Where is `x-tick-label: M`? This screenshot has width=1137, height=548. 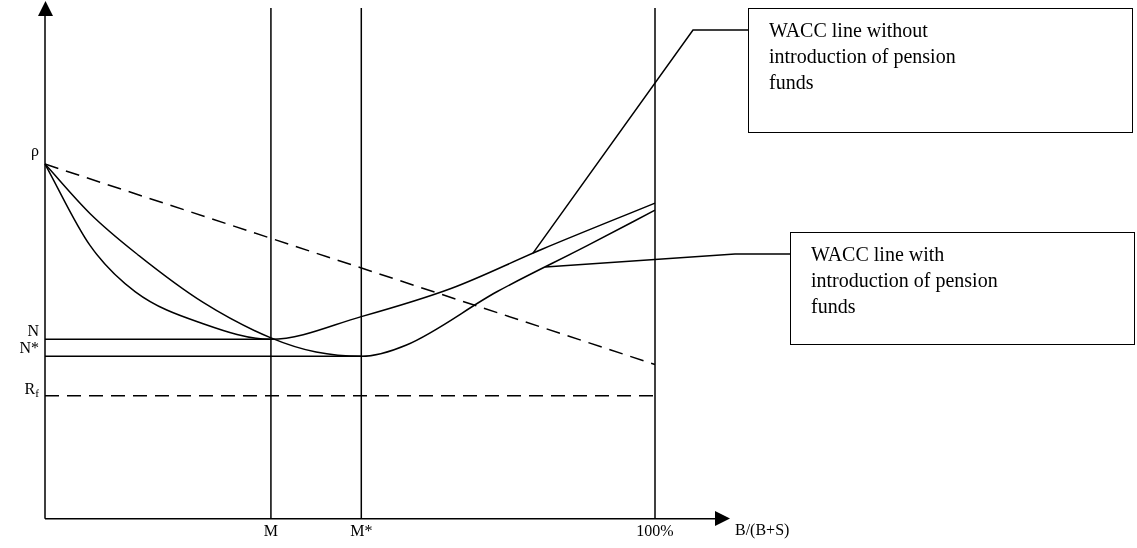 x-tick-label: M is located at coordinates (271, 530).